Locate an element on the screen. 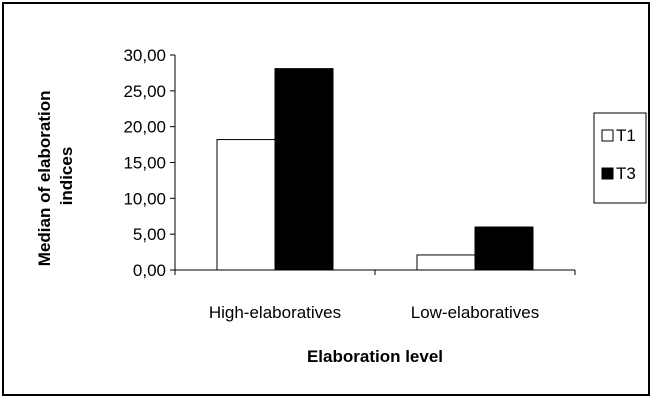  y-axis-label-line-2: indices is located at coordinates (66, 176).